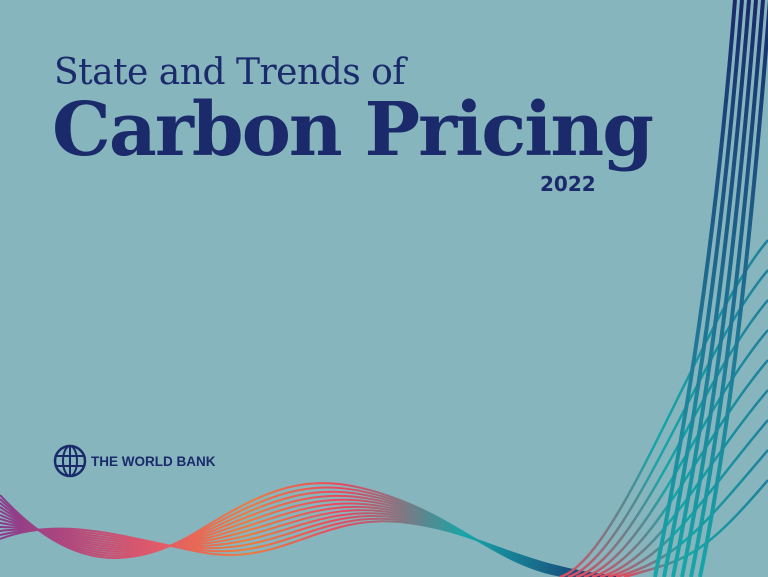 Image resolution: width=768 pixels, height=577 pixels. I want to click on right-wave-lines, so click(710, 288).